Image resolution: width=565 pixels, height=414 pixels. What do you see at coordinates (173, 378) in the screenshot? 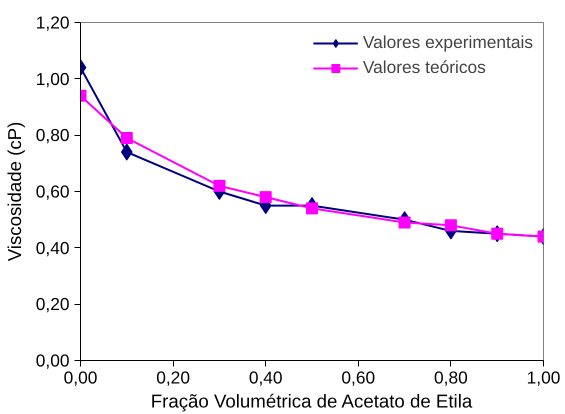
I see `x-tick-label: 0,20` at bounding box center [173, 378].